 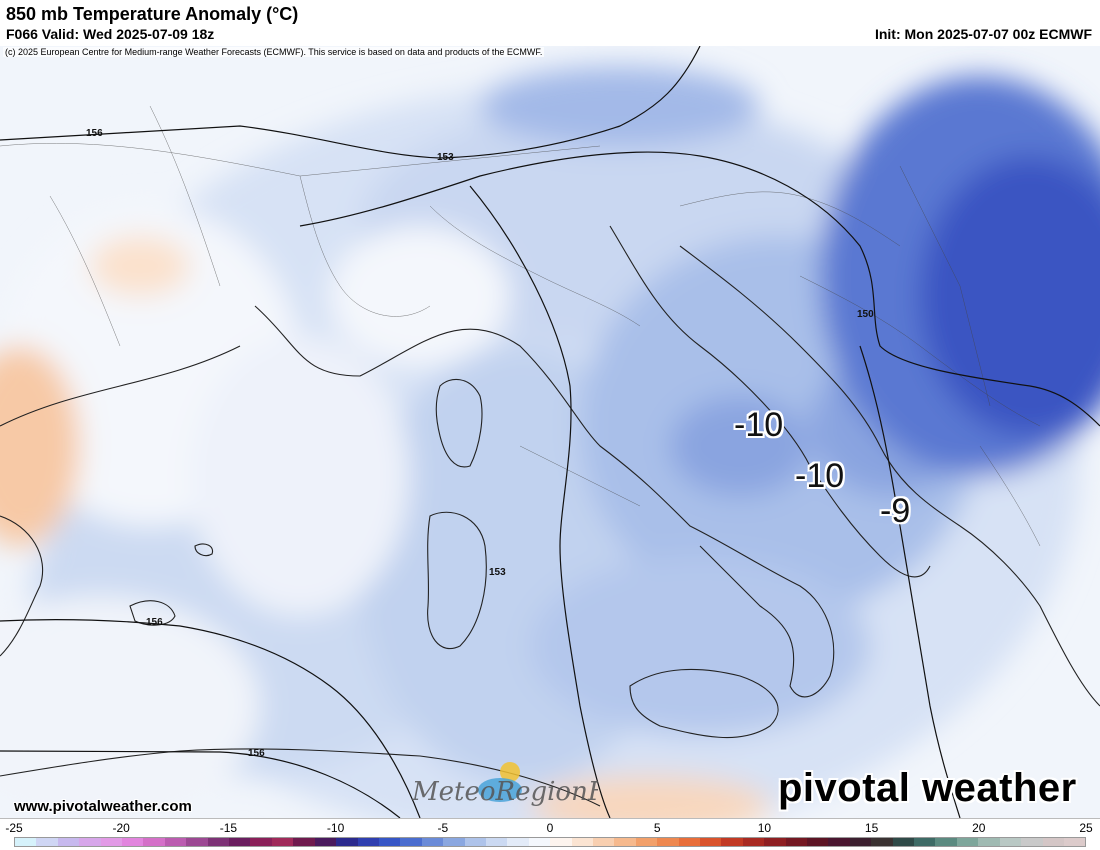 I want to click on init-time: Init: Mon 2025-07-07 00z ECMWF, so click(x=983, y=34).